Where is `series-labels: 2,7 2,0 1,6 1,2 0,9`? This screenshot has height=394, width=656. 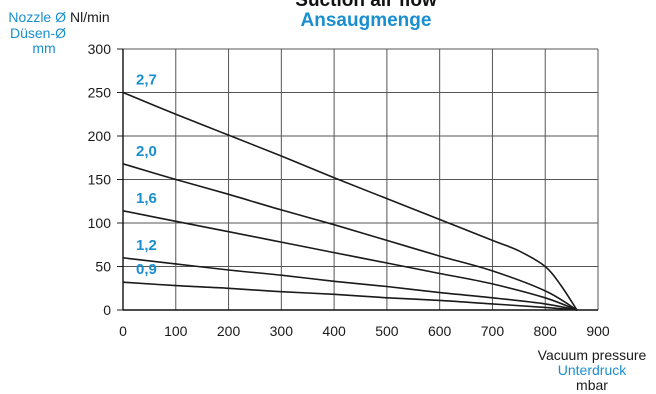
series-labels: 2,7 2,0 1,6 1,2 0,9 is located at coordinates (146, 175).